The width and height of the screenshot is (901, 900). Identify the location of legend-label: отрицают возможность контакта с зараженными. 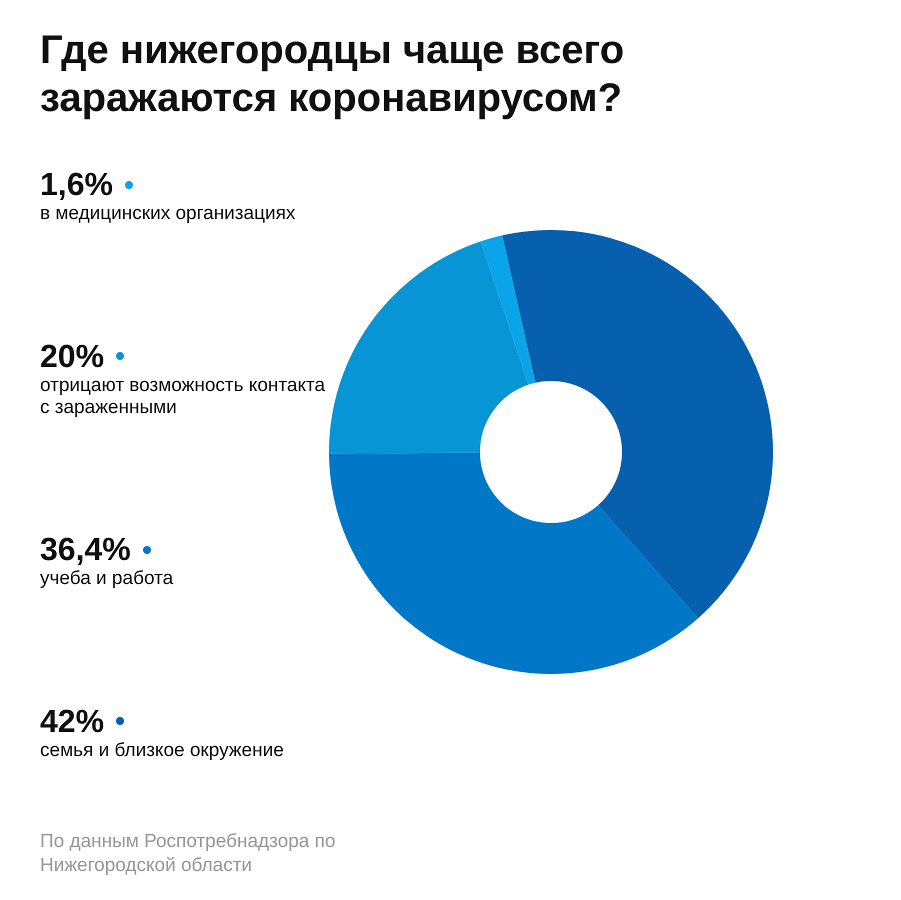
(183, 396).